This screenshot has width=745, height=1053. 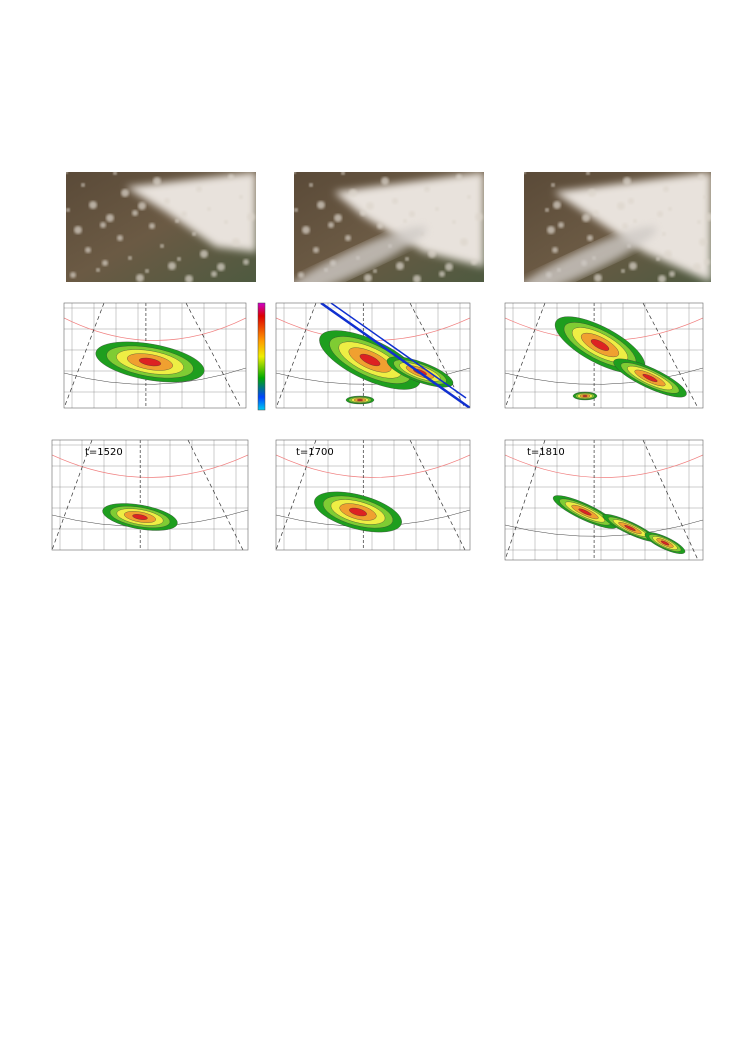 I want to click on time-label: t=1810, so click(x=546, y=452).